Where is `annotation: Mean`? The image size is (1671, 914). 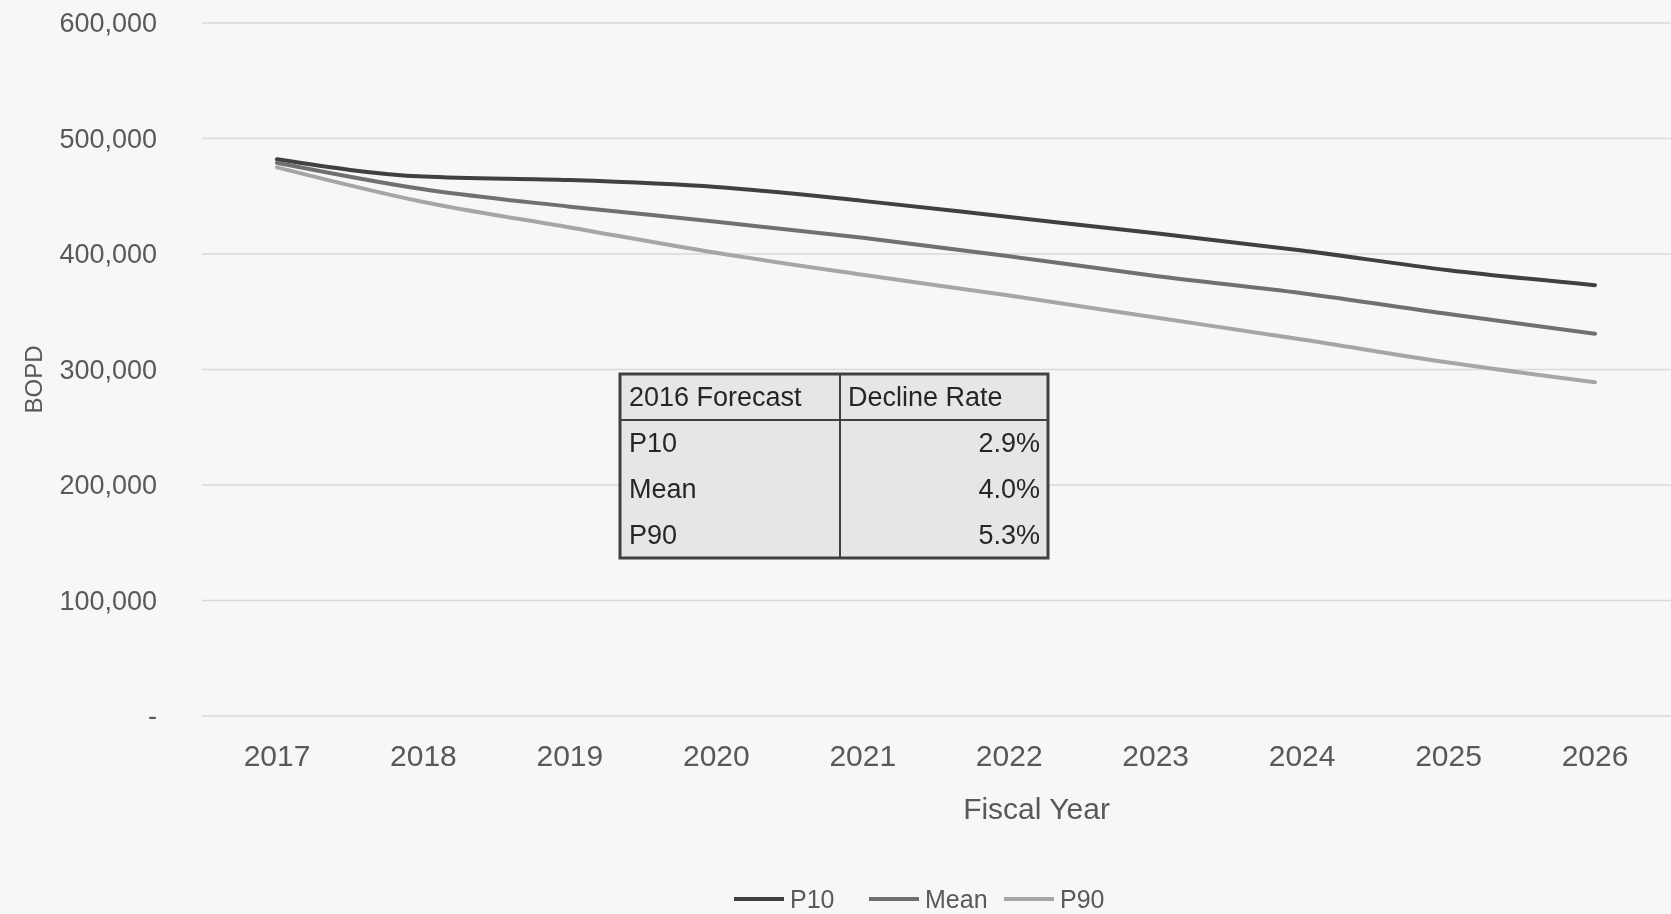
annotation: Mean is located at coordinates (663, 489).